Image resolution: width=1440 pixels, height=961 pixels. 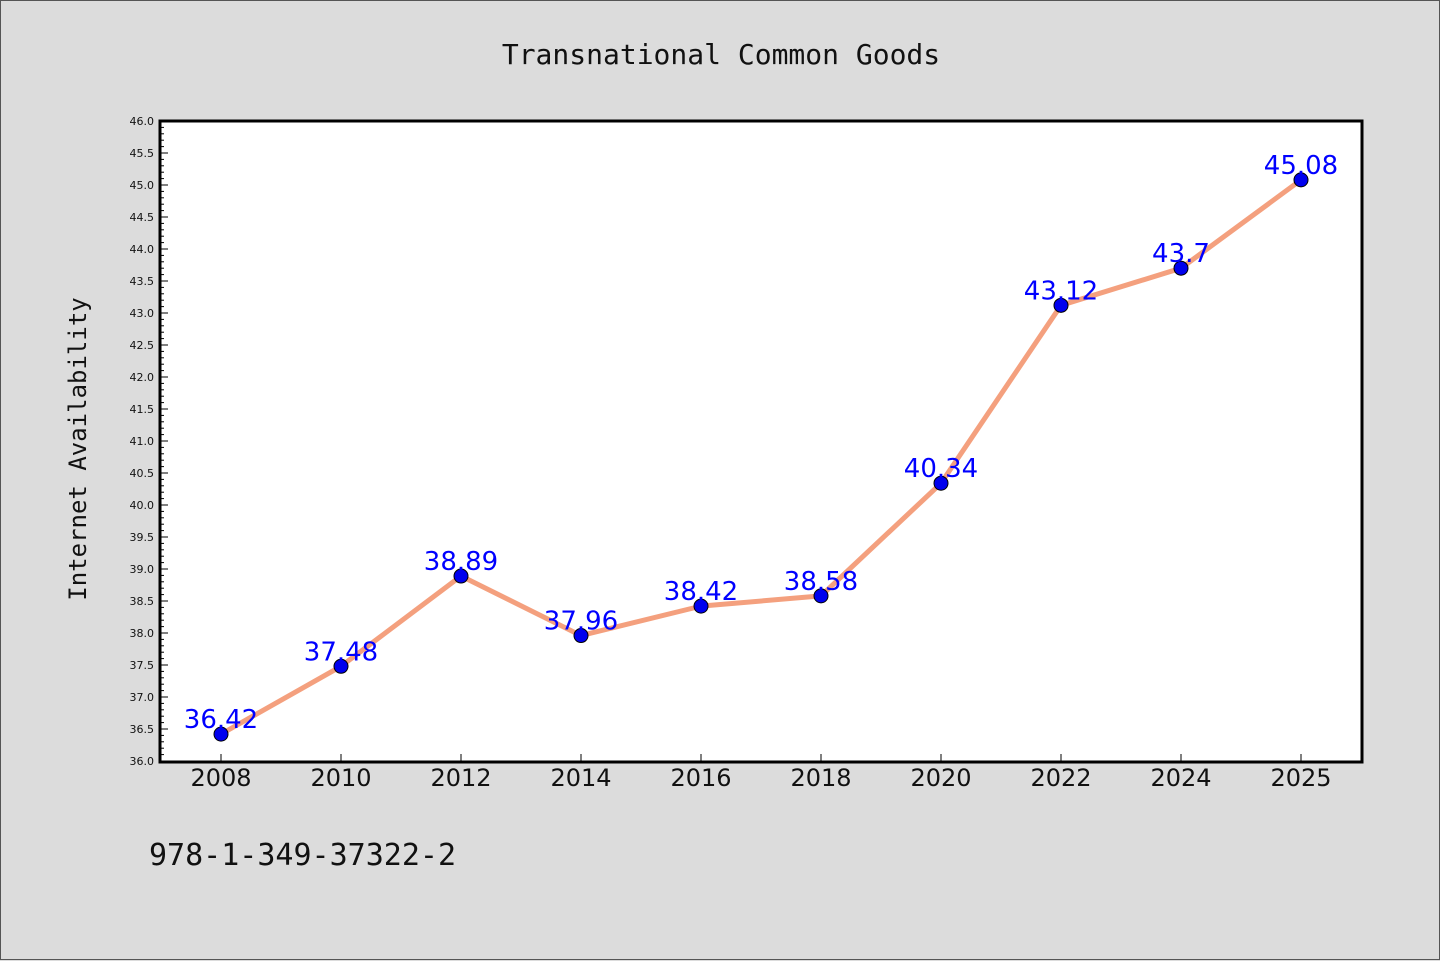 I want to click on x-tick-label: 2014, so click(x=580, y=778).